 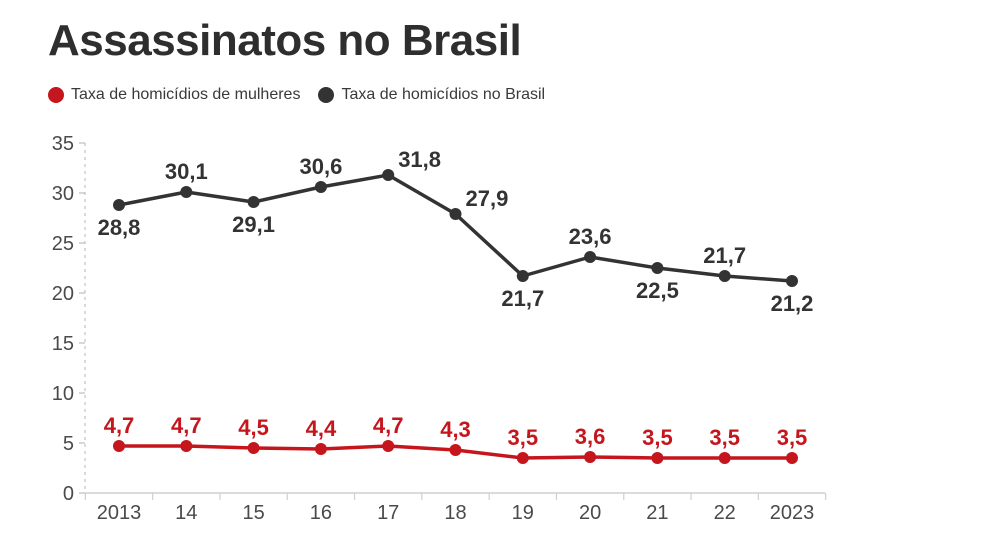 I want to click on x-tick-label: 17, so click(x=388, y=513).